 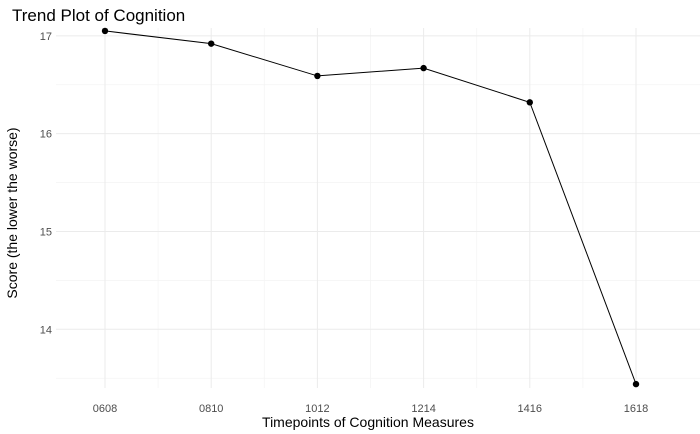 I want to click on x-tick-labels: 0608 0810 1012 1214 1416 1618, so click(x=370, y=409).